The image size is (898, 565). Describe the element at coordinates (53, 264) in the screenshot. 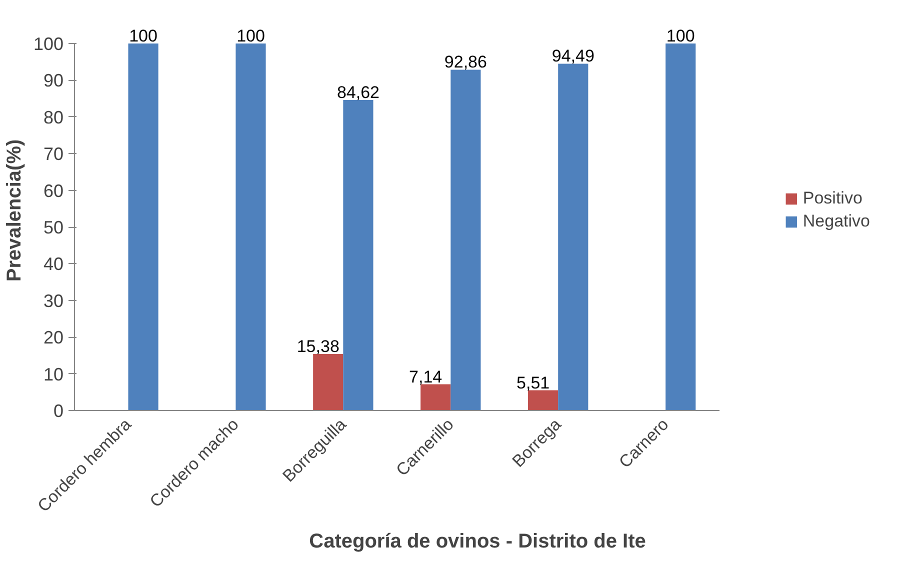

I see `y-tick-label: 40` at that location.